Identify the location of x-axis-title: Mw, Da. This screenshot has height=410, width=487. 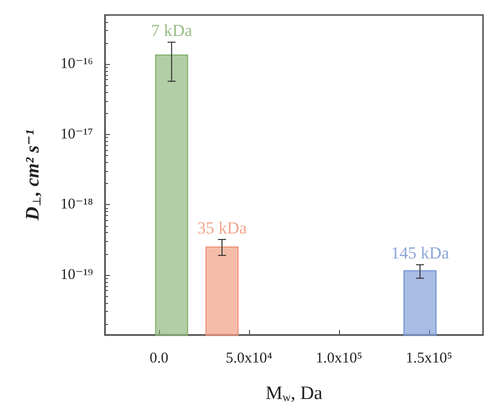
(294, 393).